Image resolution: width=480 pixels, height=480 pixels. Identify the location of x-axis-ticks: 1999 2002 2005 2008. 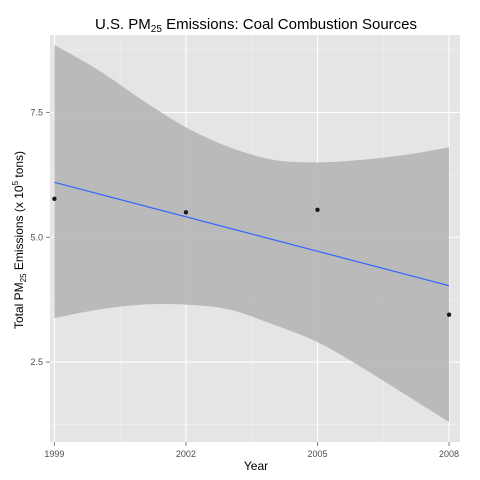
(251, 450).